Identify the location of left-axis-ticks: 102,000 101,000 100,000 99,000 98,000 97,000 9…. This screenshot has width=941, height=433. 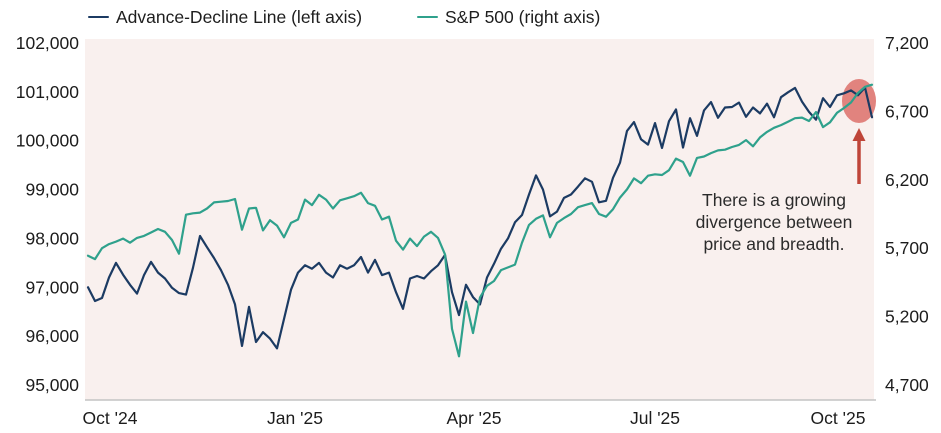
(48, 214).